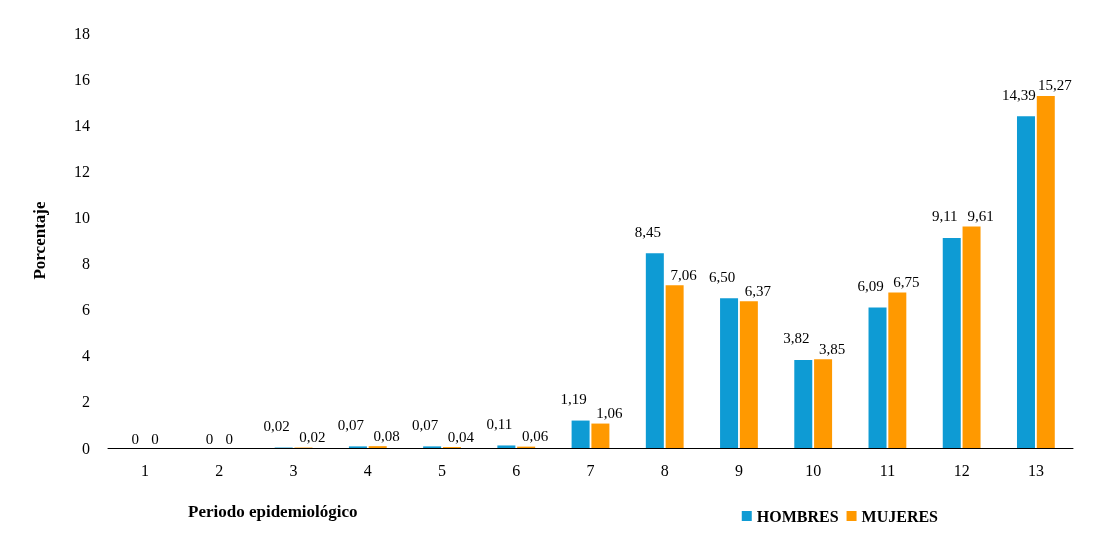 Image resolution: width=1101 pixels, height=539 pixels. Describe the element at coordinates (39, 240) in the screenshot. I see `y-axis-title: Porcentaje` at that location.